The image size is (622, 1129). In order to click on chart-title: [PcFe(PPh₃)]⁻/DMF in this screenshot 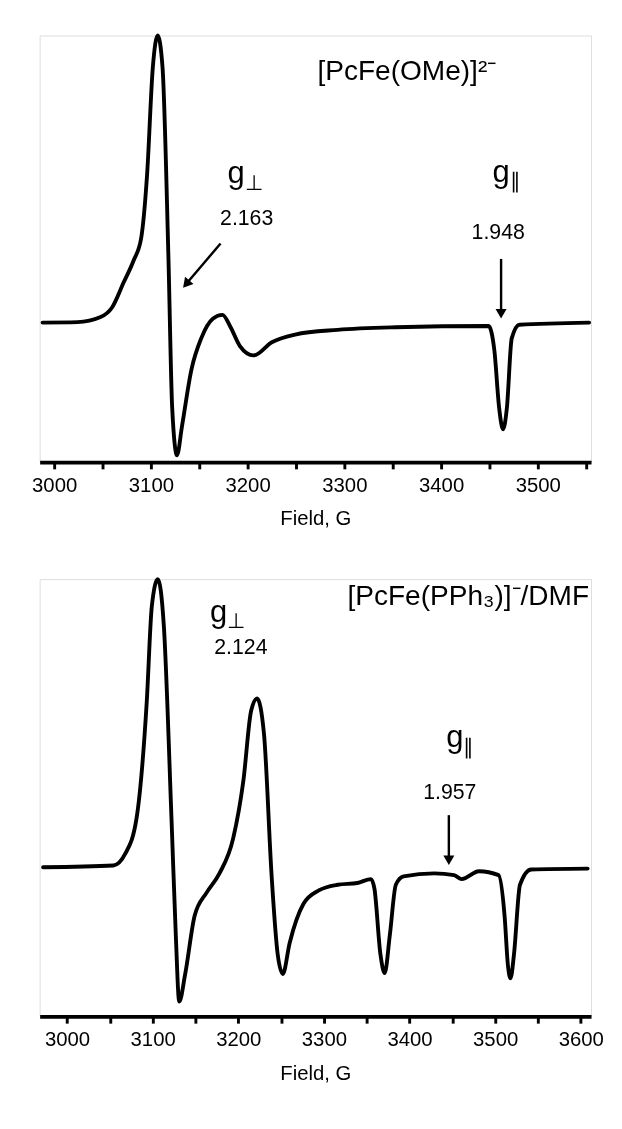, I will do `click(468, 596)`.